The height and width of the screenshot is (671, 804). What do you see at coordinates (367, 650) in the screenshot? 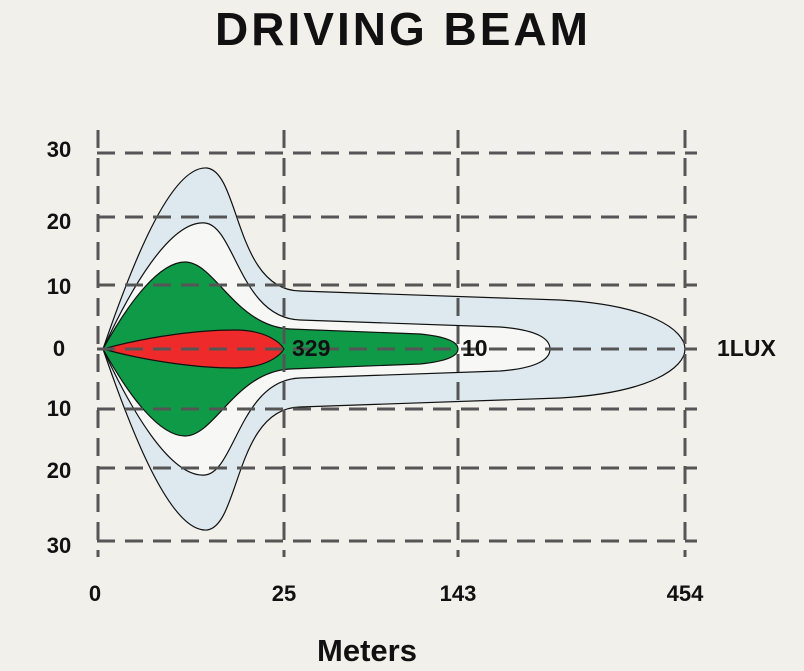
I see `x-axis-title: Meters` at bounding box center [367, 650].